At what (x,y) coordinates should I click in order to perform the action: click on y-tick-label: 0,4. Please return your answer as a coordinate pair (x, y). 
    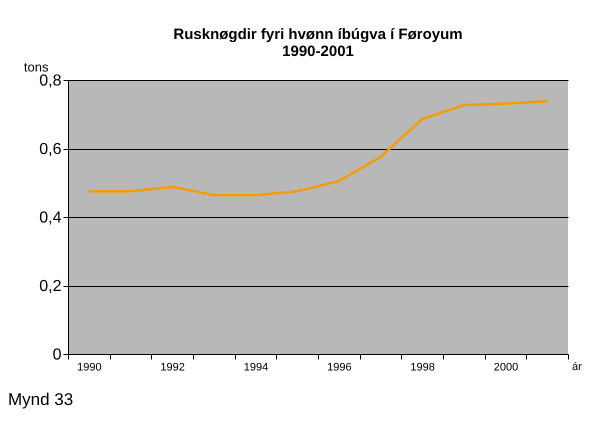
    Looking at the image, I should click on (50, 218).